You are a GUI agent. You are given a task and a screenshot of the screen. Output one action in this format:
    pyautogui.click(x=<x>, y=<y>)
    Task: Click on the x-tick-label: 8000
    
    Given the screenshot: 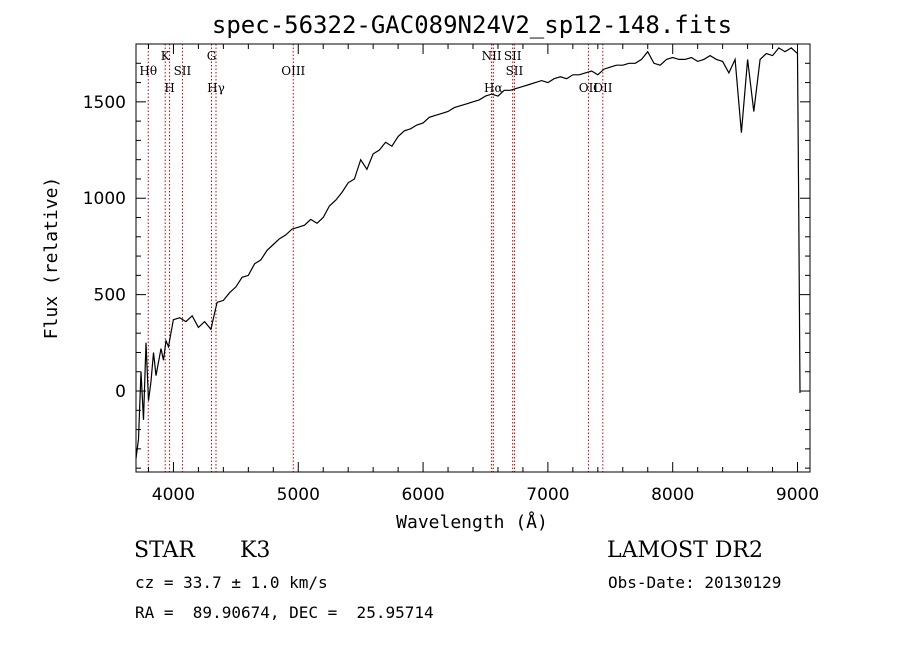 What is the action you would take?
    pyautogui.click(x=672, y=495)
    